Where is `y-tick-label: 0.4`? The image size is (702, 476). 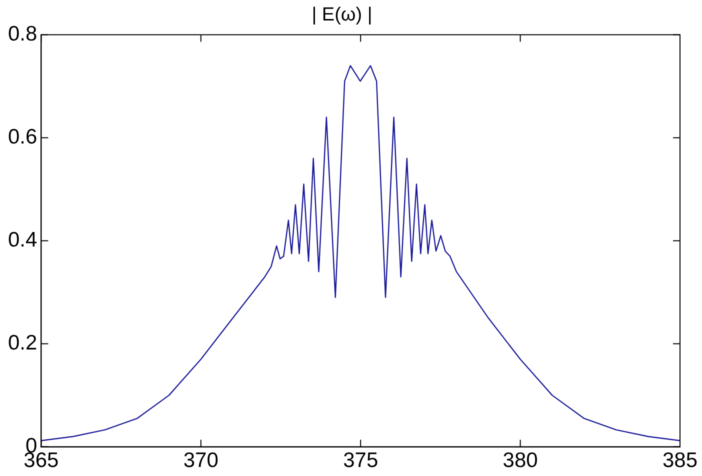 y-tick-label: 0.4 is located at coordinates (23, 240).